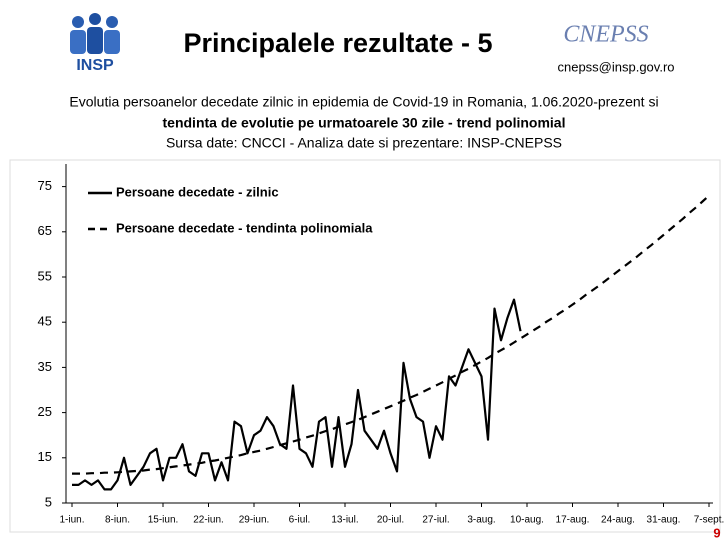  What do you see at coordinates (45, 411) in the screenshot?
I see `y-tick-label: 25` at bounding box center [45, 411].